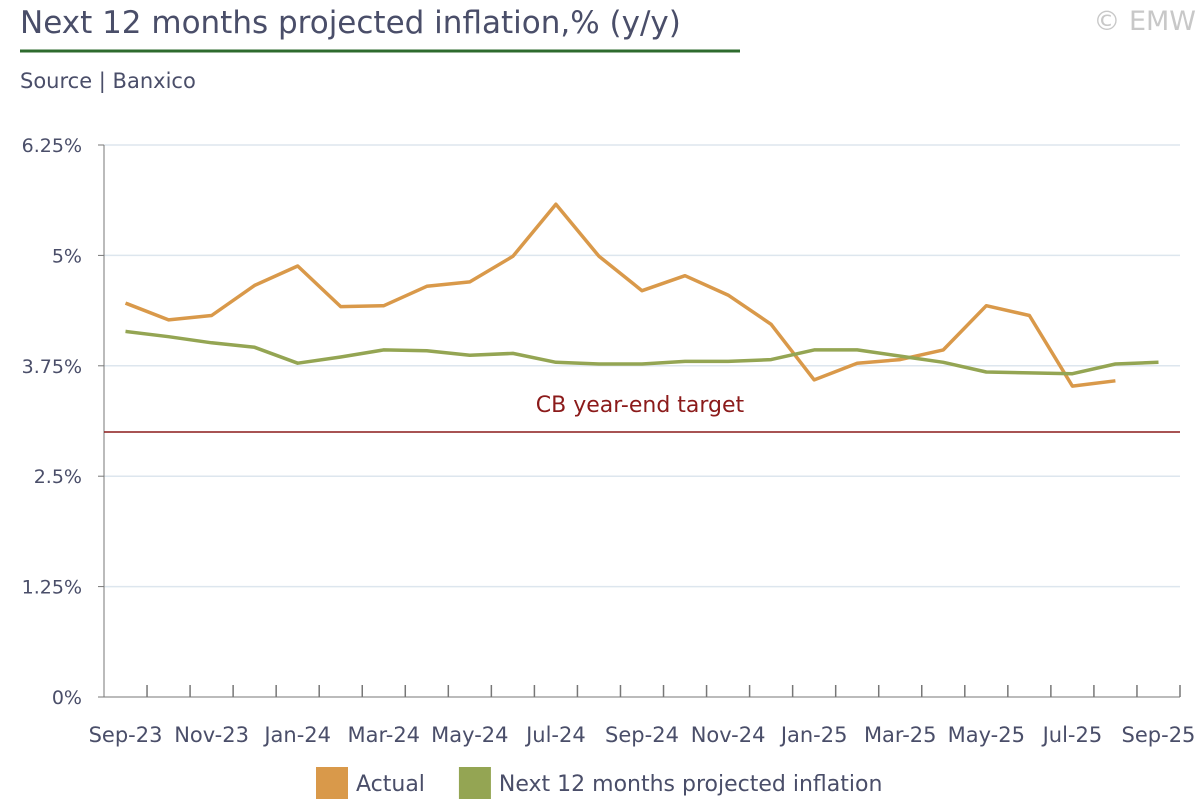 This screenshot has height=804, width=1200. What do you see at coordinates (690, 784) in the screenshot?
I see `legend-label: Next 12 months projected inflation` at bounding box center [690, 784].